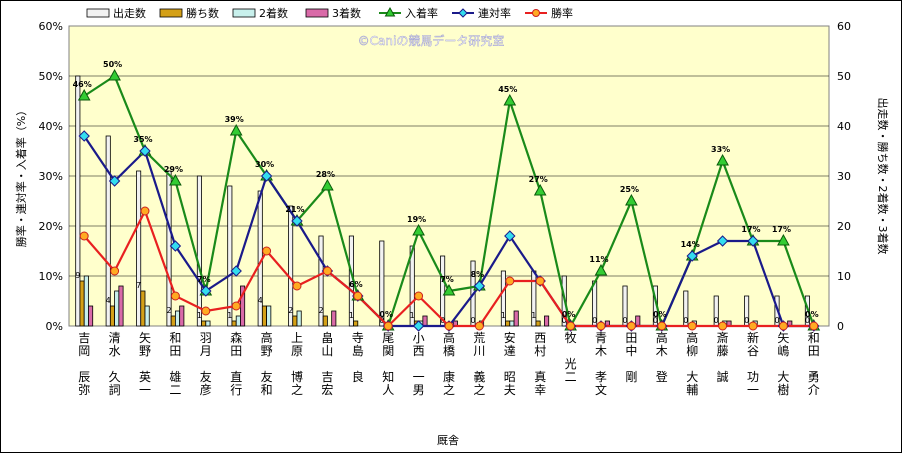 This screenshot has height=453, width=902. What do you see at coordinates (204, 279) in the screenshot?
I see `place-rate-label: 7%` at bounding box center [204, 279].